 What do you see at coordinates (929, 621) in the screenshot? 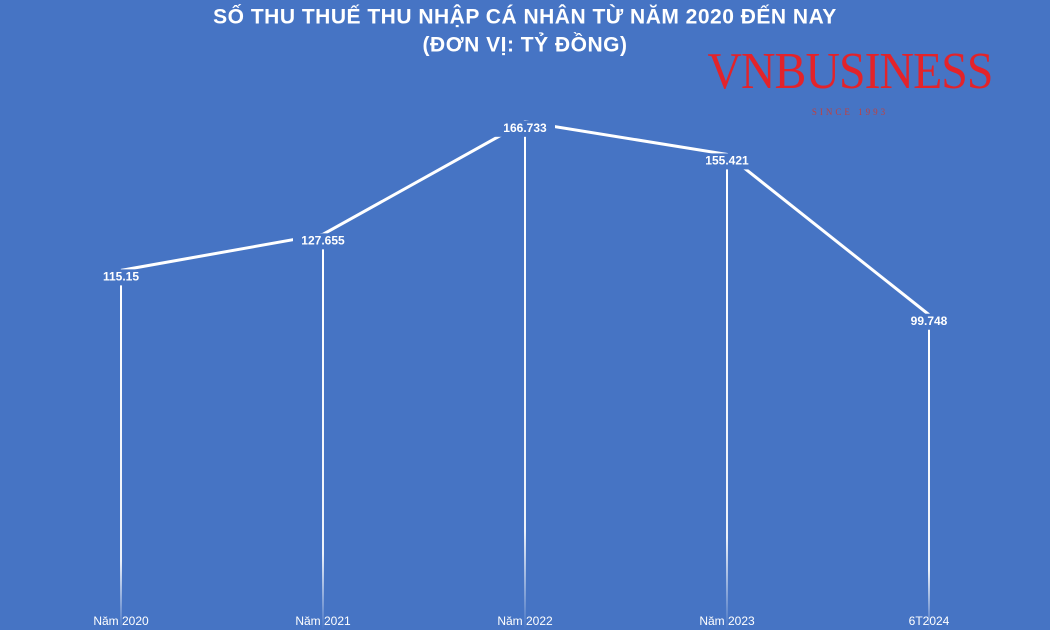
I see `x-tick-label: 6T2024` at bounding box center [929, 621].